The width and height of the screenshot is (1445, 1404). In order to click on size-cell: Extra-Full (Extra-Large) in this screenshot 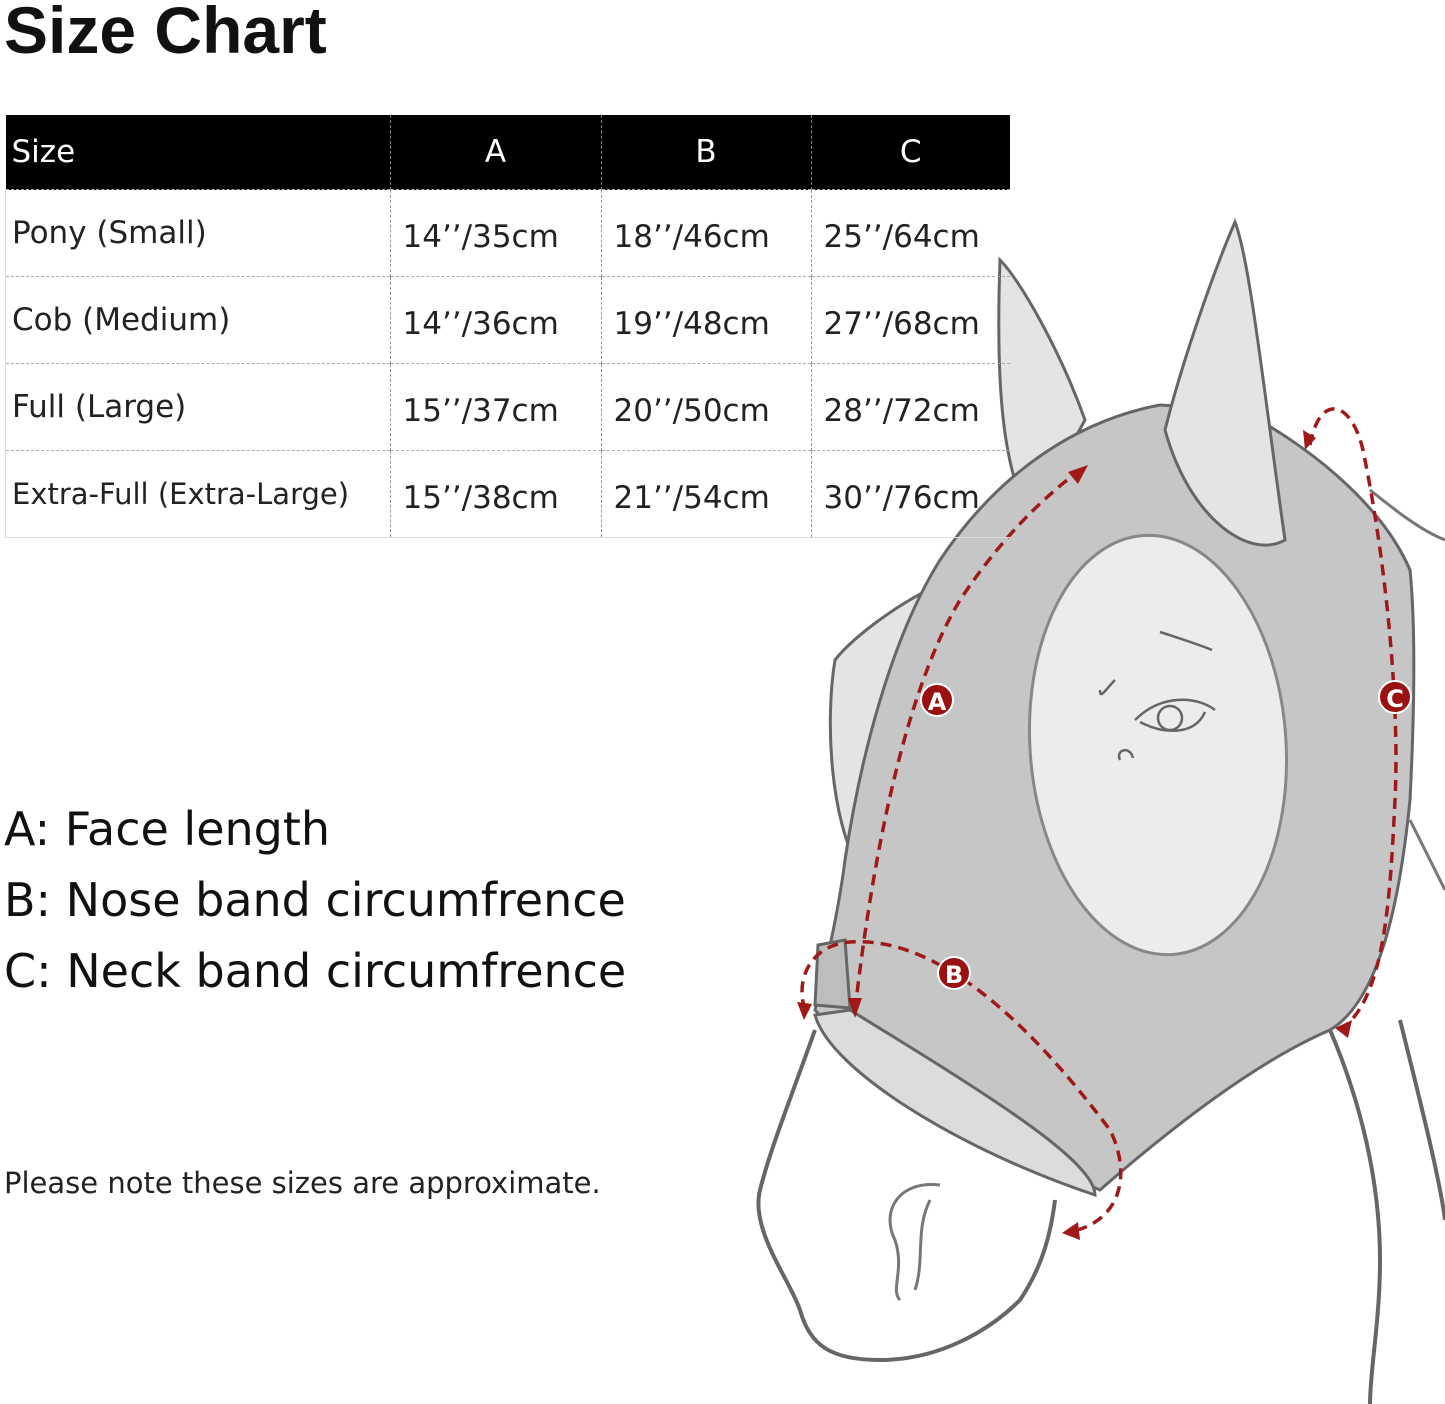, I will do `click(197, 494)`.